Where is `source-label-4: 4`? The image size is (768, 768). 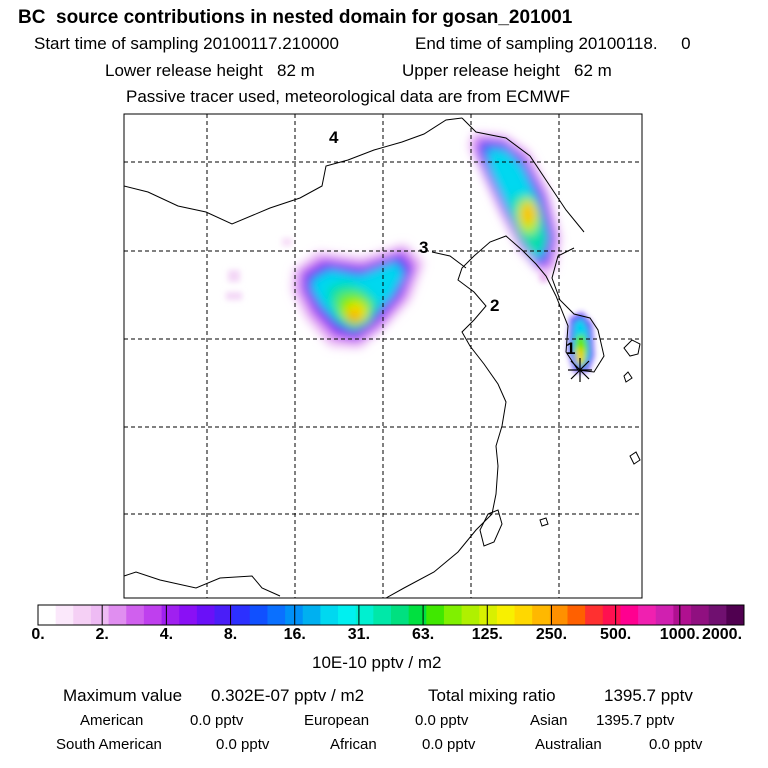 source-label-4: 4 is located at coordinates (334, 137).